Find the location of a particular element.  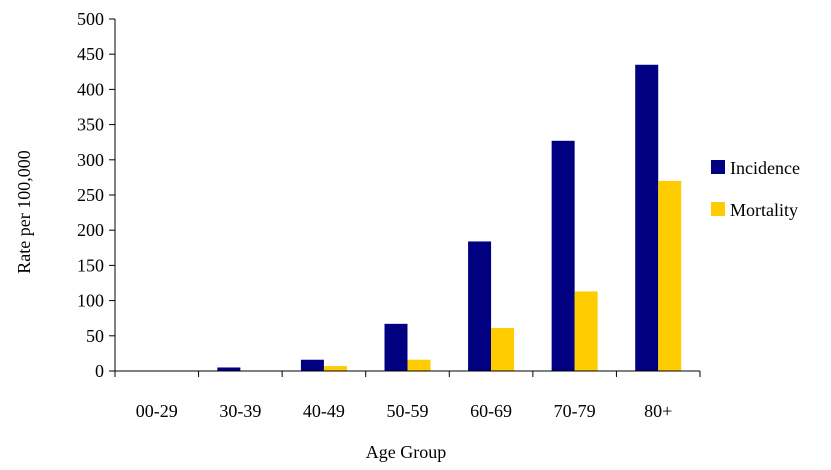

legend-label-mortality: Mortality is located at coordinates (764, 210).